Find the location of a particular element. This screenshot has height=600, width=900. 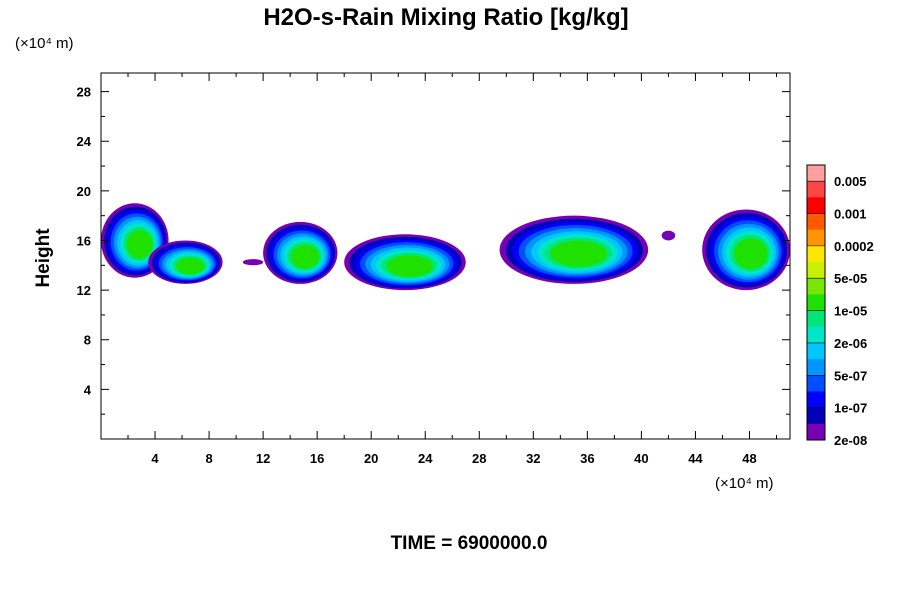

y-tick-label: 28 is located at coordinates (84, 92).